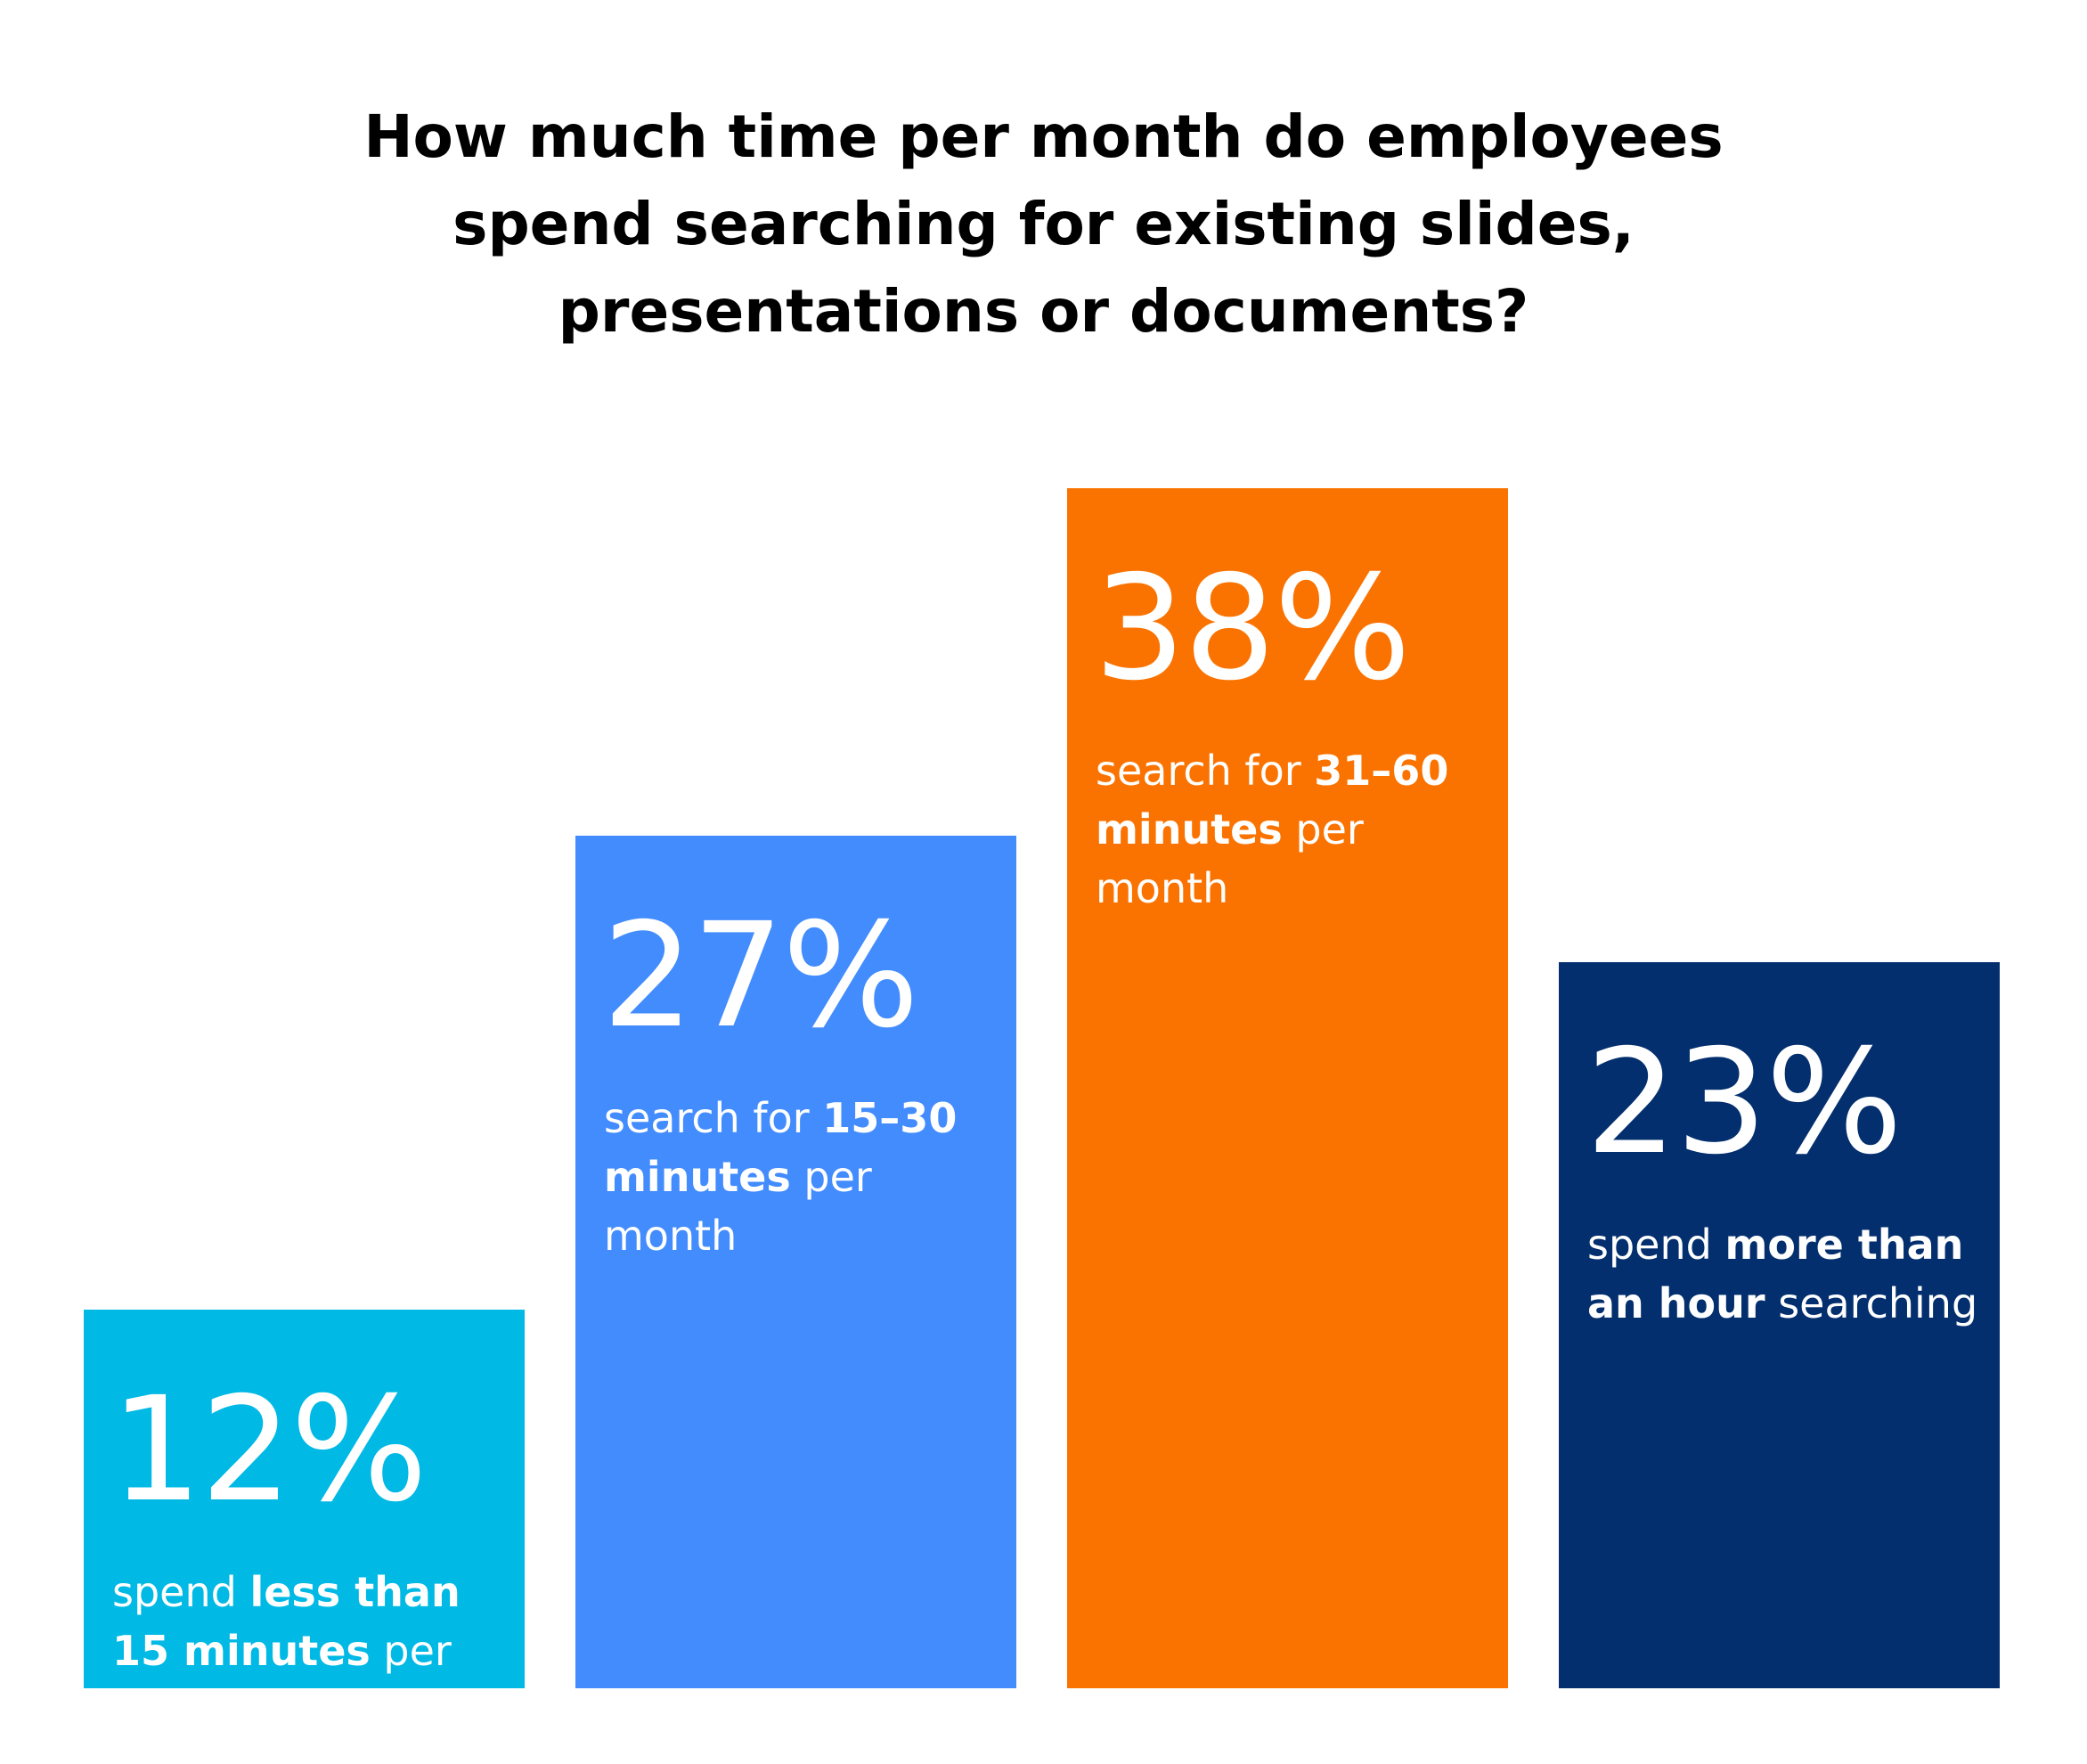 The image size is (2087, 1764). Describe the element at coordinates (1043, 311) in the screenshot. I see `chart-title-line-3: presentations or documents?` at that location.